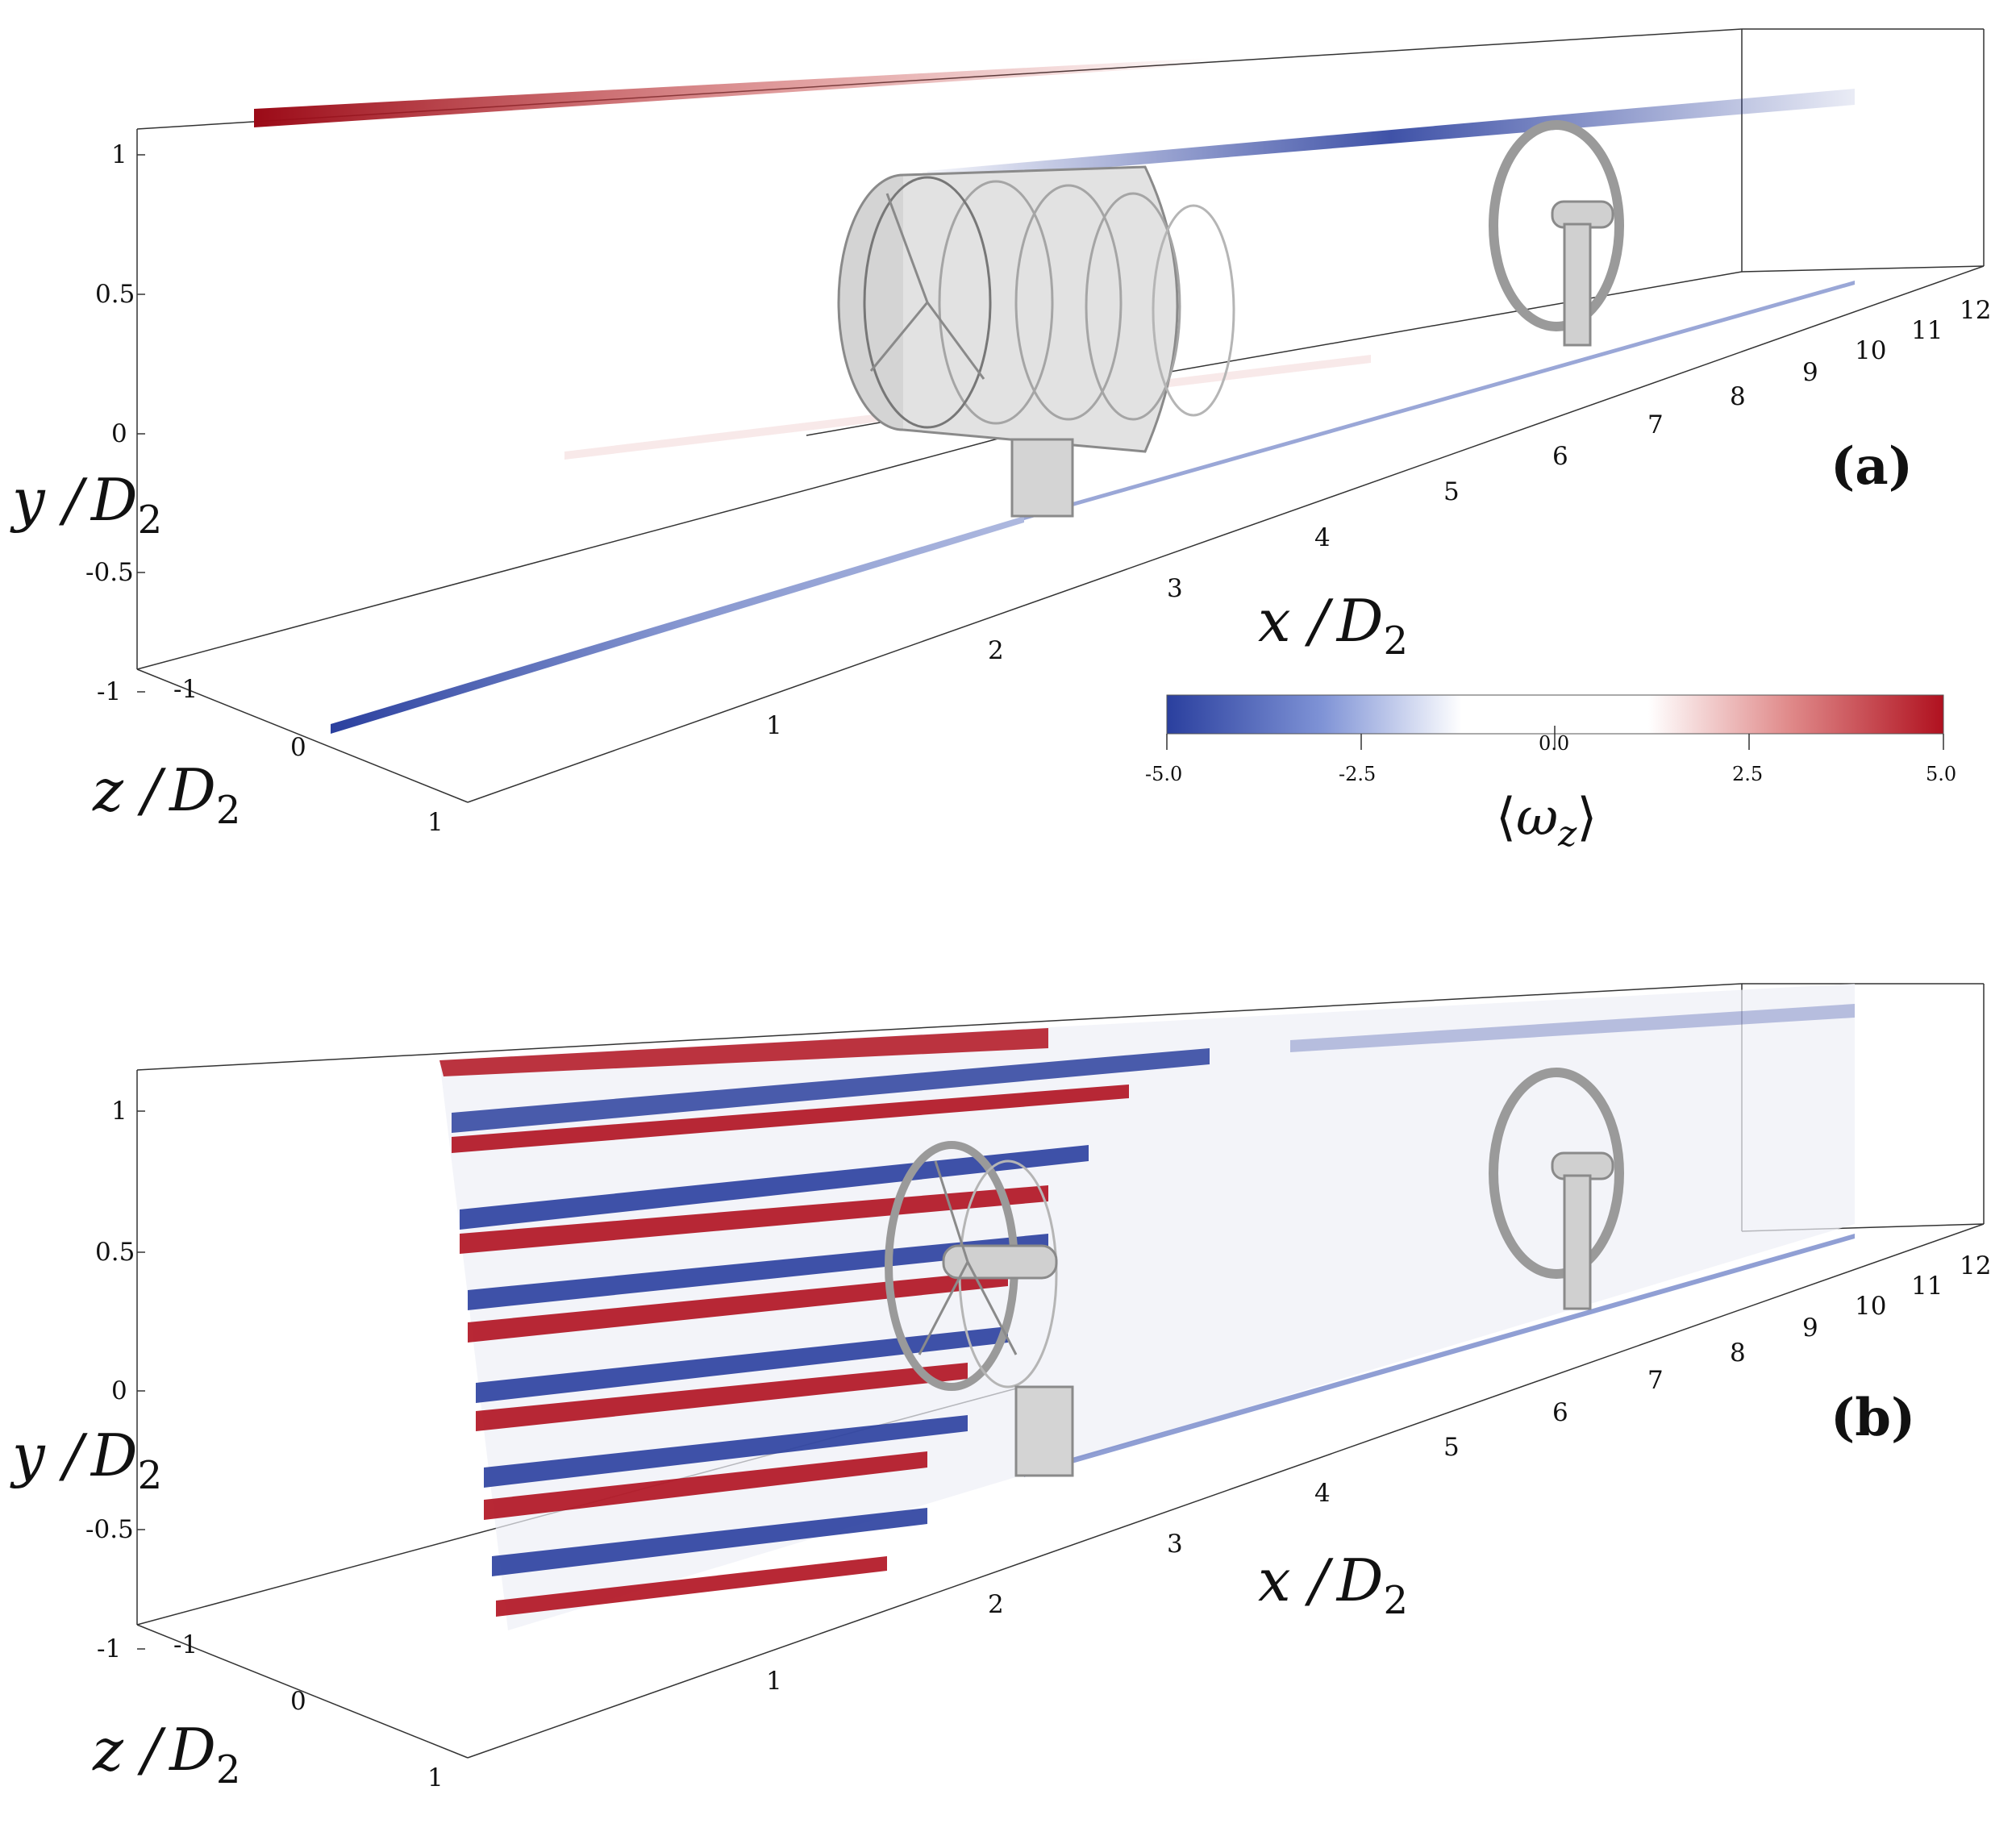 The width and height of the screenshot is (2016, 1836). I want to click on panel-b-downstream-turbine, so click(1556, 1189).